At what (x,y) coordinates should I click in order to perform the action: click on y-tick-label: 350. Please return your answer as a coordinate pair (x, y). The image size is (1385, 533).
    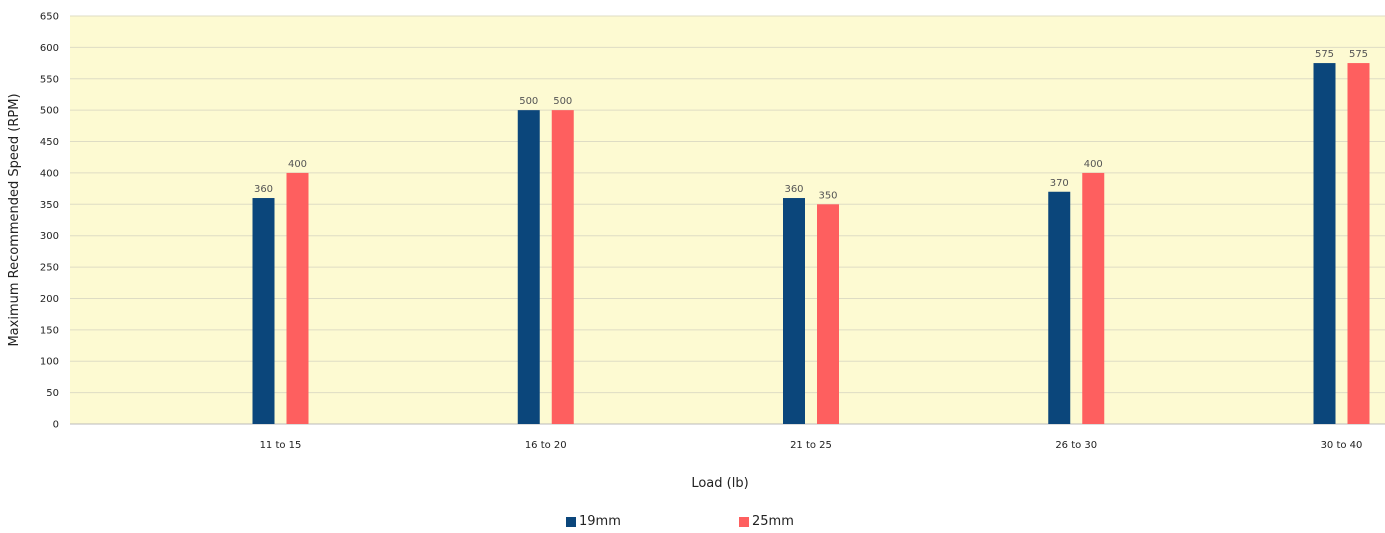
    Looking at the image, I should click on (49, 205).